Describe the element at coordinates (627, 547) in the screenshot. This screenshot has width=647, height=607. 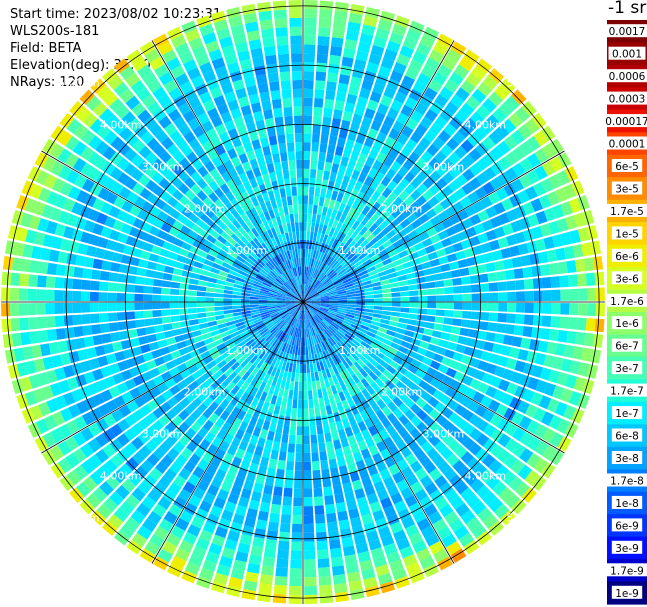
I see `colorbar-label-box` at that location.